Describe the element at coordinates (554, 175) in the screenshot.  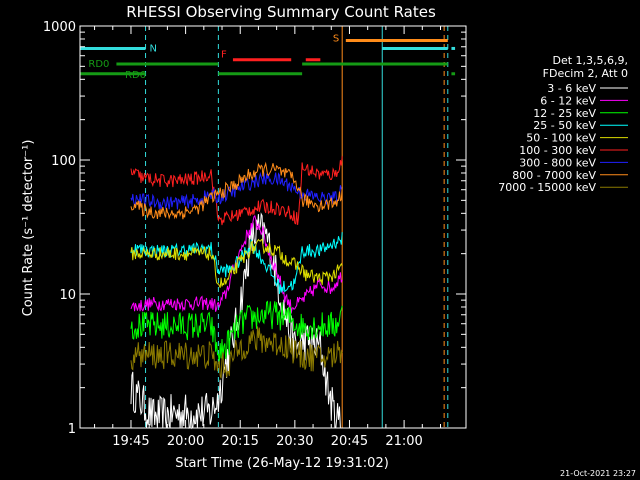
I see `legend-label-8: 800 - 7000 keV` at that location.